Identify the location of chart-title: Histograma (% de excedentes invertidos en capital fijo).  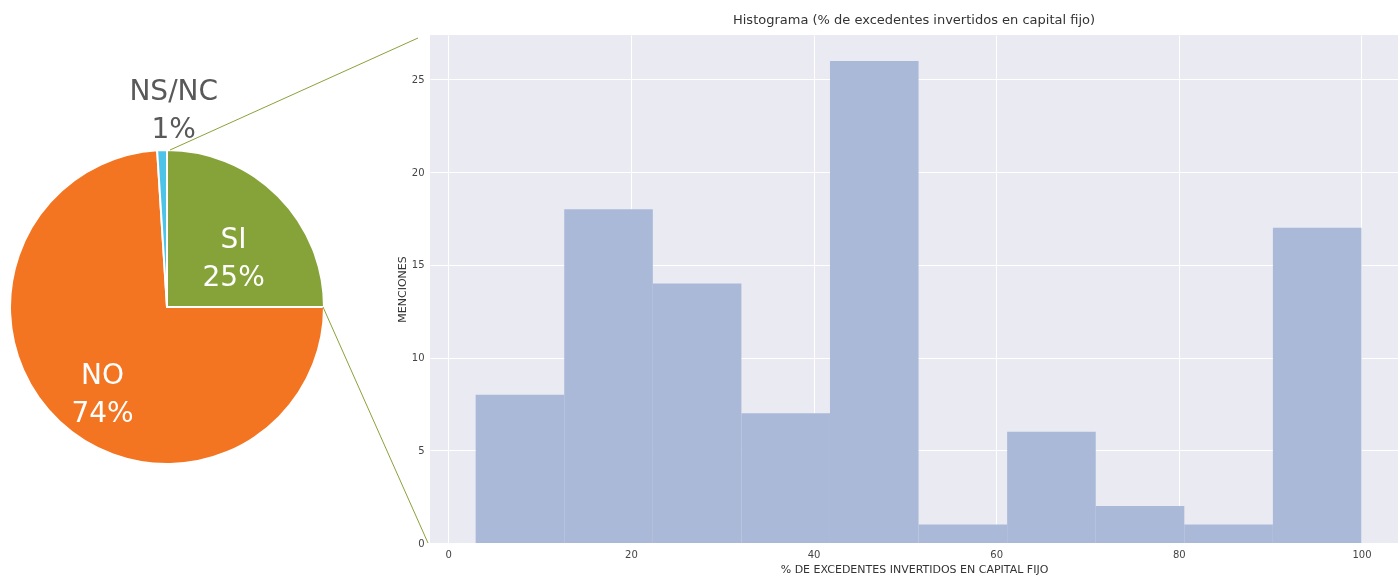
(914, 19).